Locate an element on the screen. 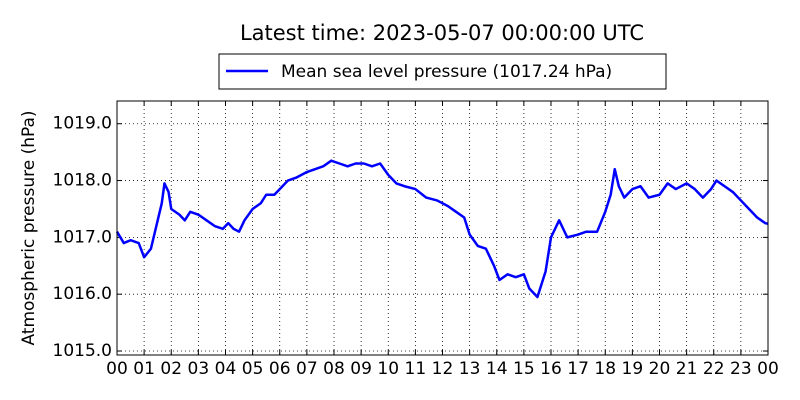  y-tick-label: 1016.0 is located at coordinates (82, 294).